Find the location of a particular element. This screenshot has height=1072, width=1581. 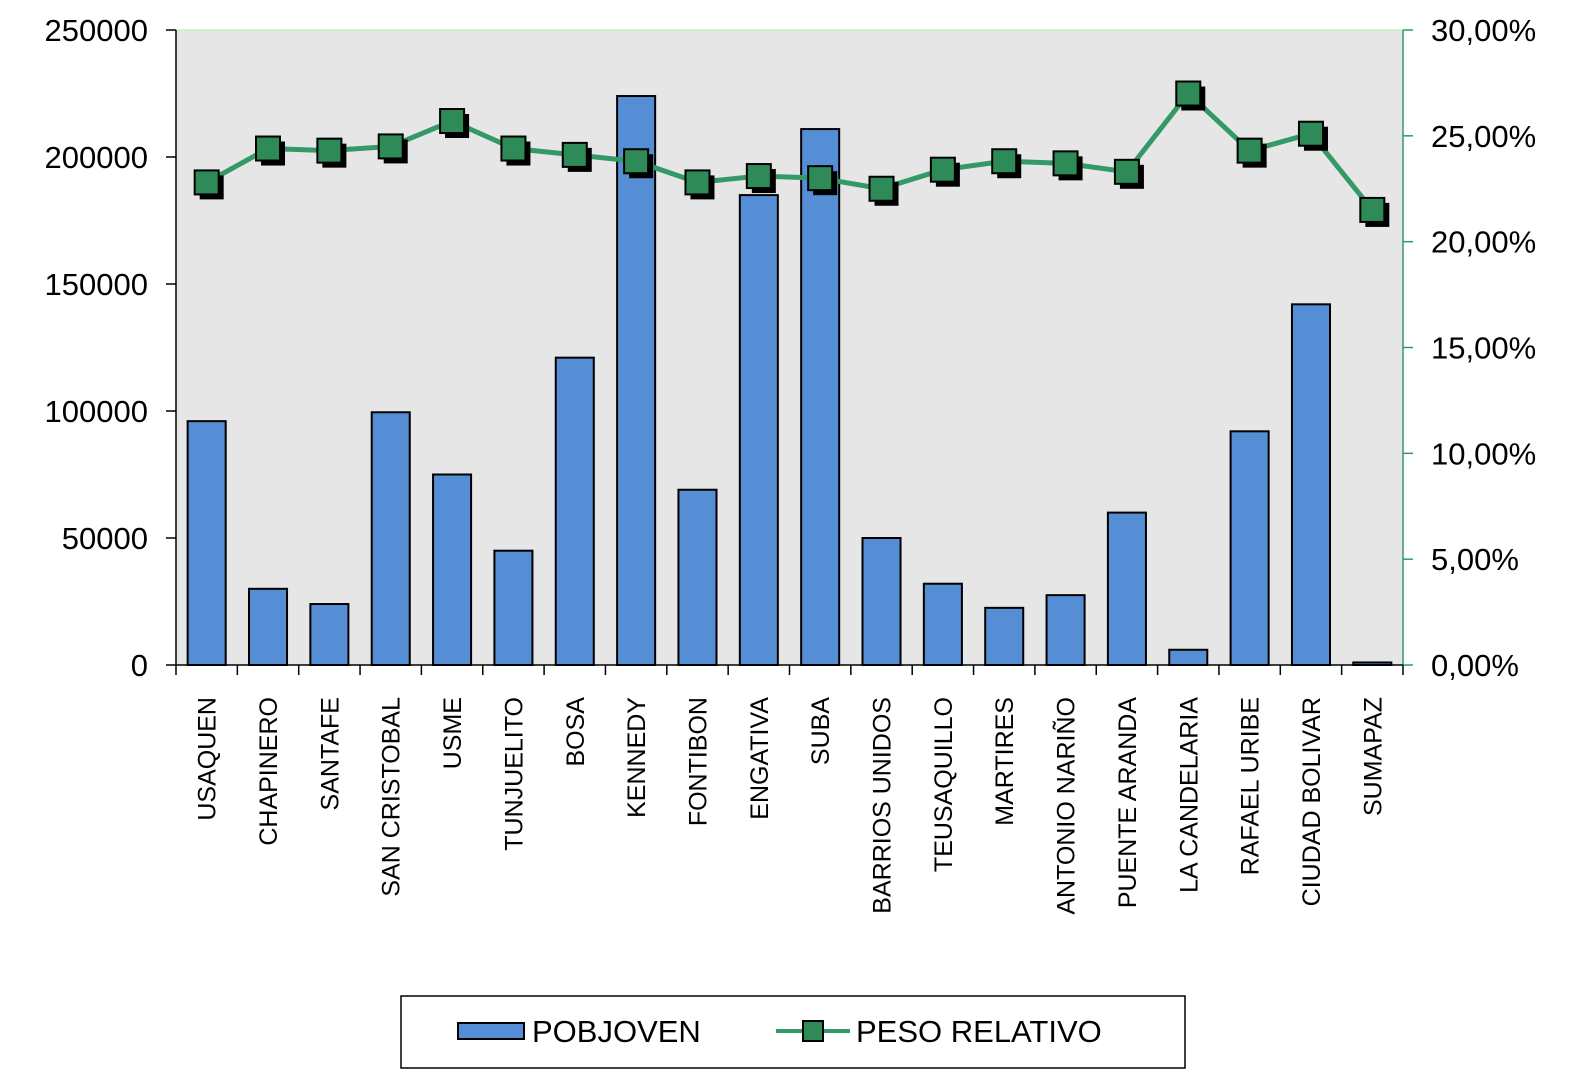

right-tick-label: 5,00% is located at coordinates (1475, 559).